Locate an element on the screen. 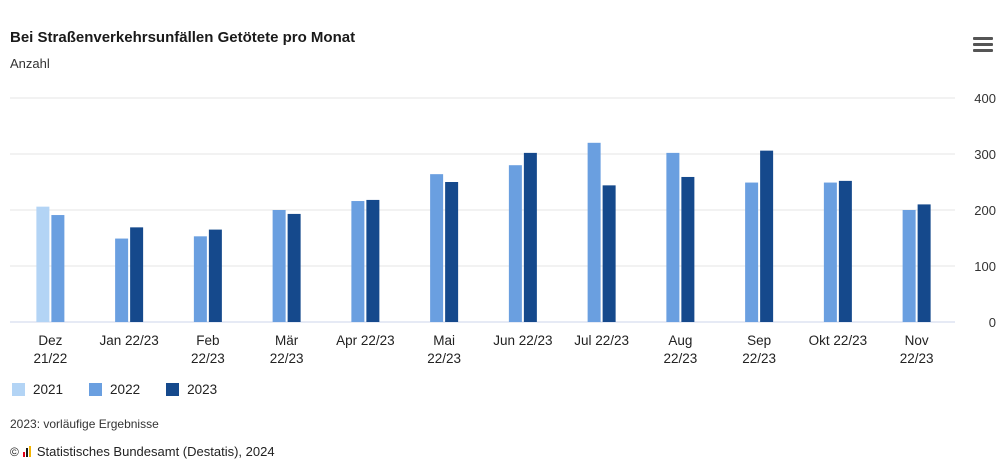  chart-legend: 2021 2022 2023 is located at coordinates (114, 389).